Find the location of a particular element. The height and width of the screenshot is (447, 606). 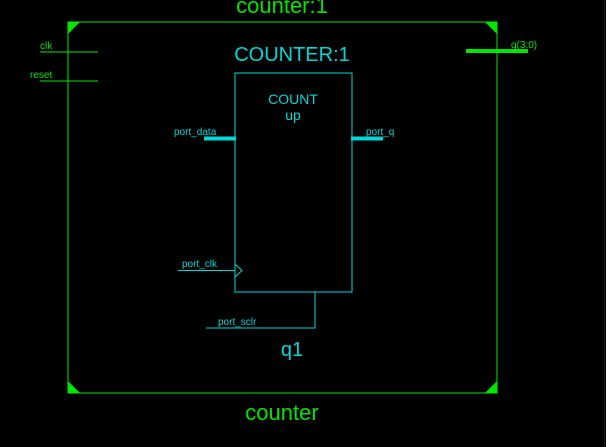

inner-port-q: port_q is located at coordinates (372, 134).